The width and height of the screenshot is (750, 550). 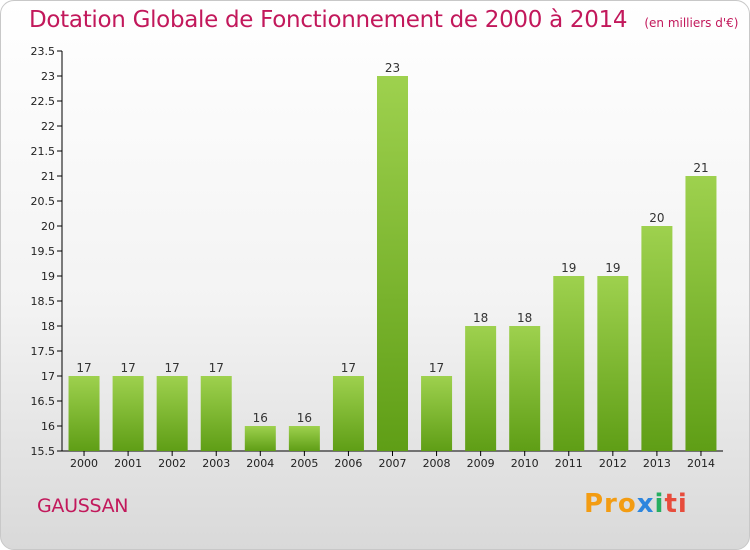 What do you see at coordinates (392, 68) in the screenshot?
I see `bar-value-label: 23` at bounding box center [392, 68].